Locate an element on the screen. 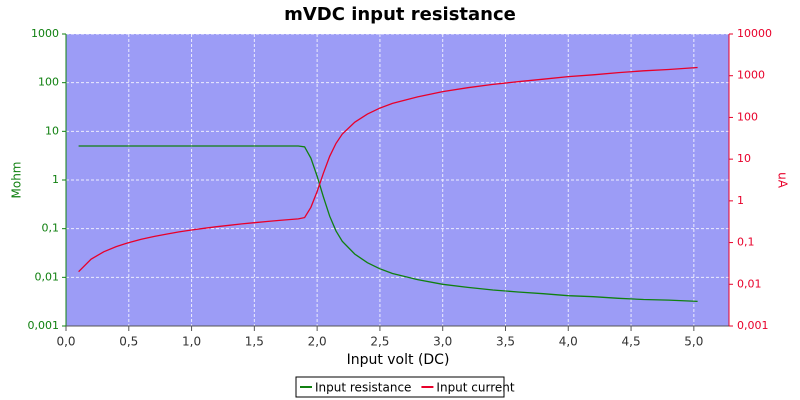 The image size is (800, 400). x-tick-label: 2,0 is located at coordinates (317, 342).